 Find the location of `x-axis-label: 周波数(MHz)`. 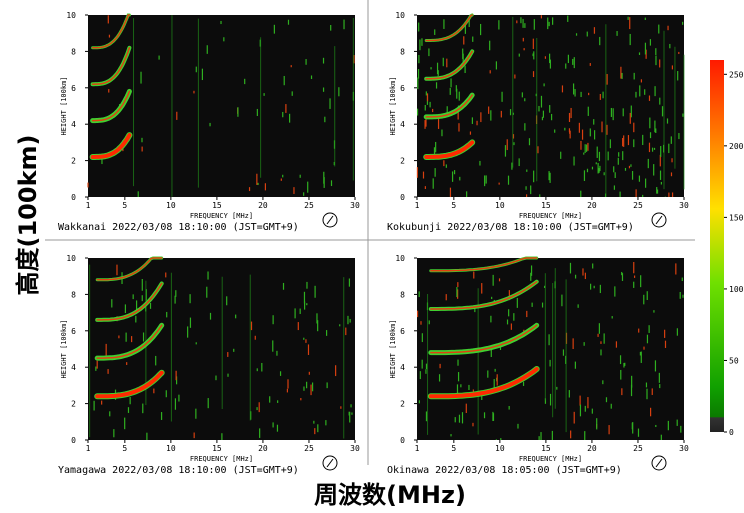

x-axis-label: 周波数(MHz) is located at coordinates (390, 495).